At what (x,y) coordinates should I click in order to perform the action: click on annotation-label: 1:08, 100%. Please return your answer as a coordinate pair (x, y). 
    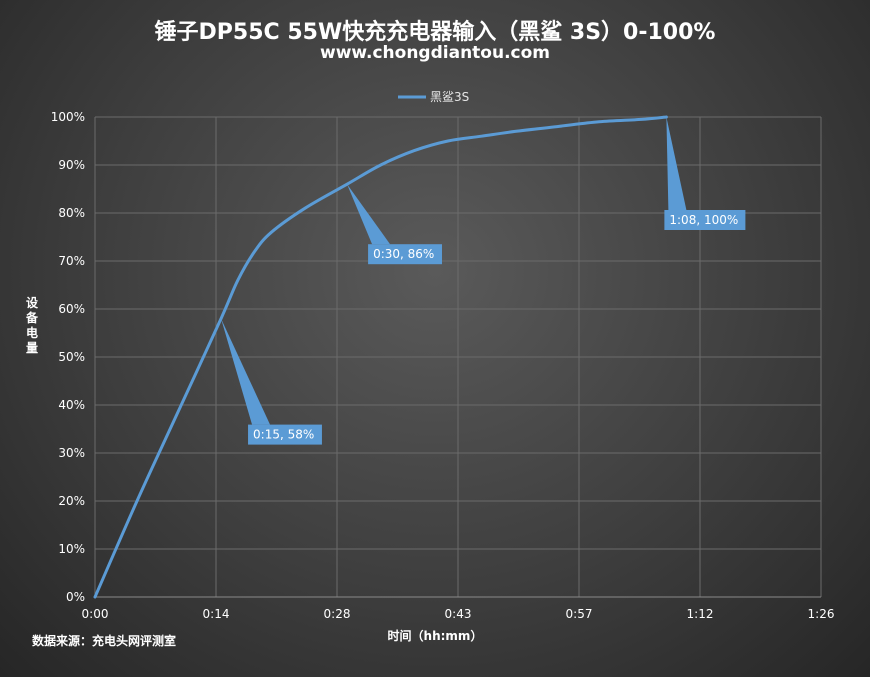
    Looking at the image, I should click on (703, 220).